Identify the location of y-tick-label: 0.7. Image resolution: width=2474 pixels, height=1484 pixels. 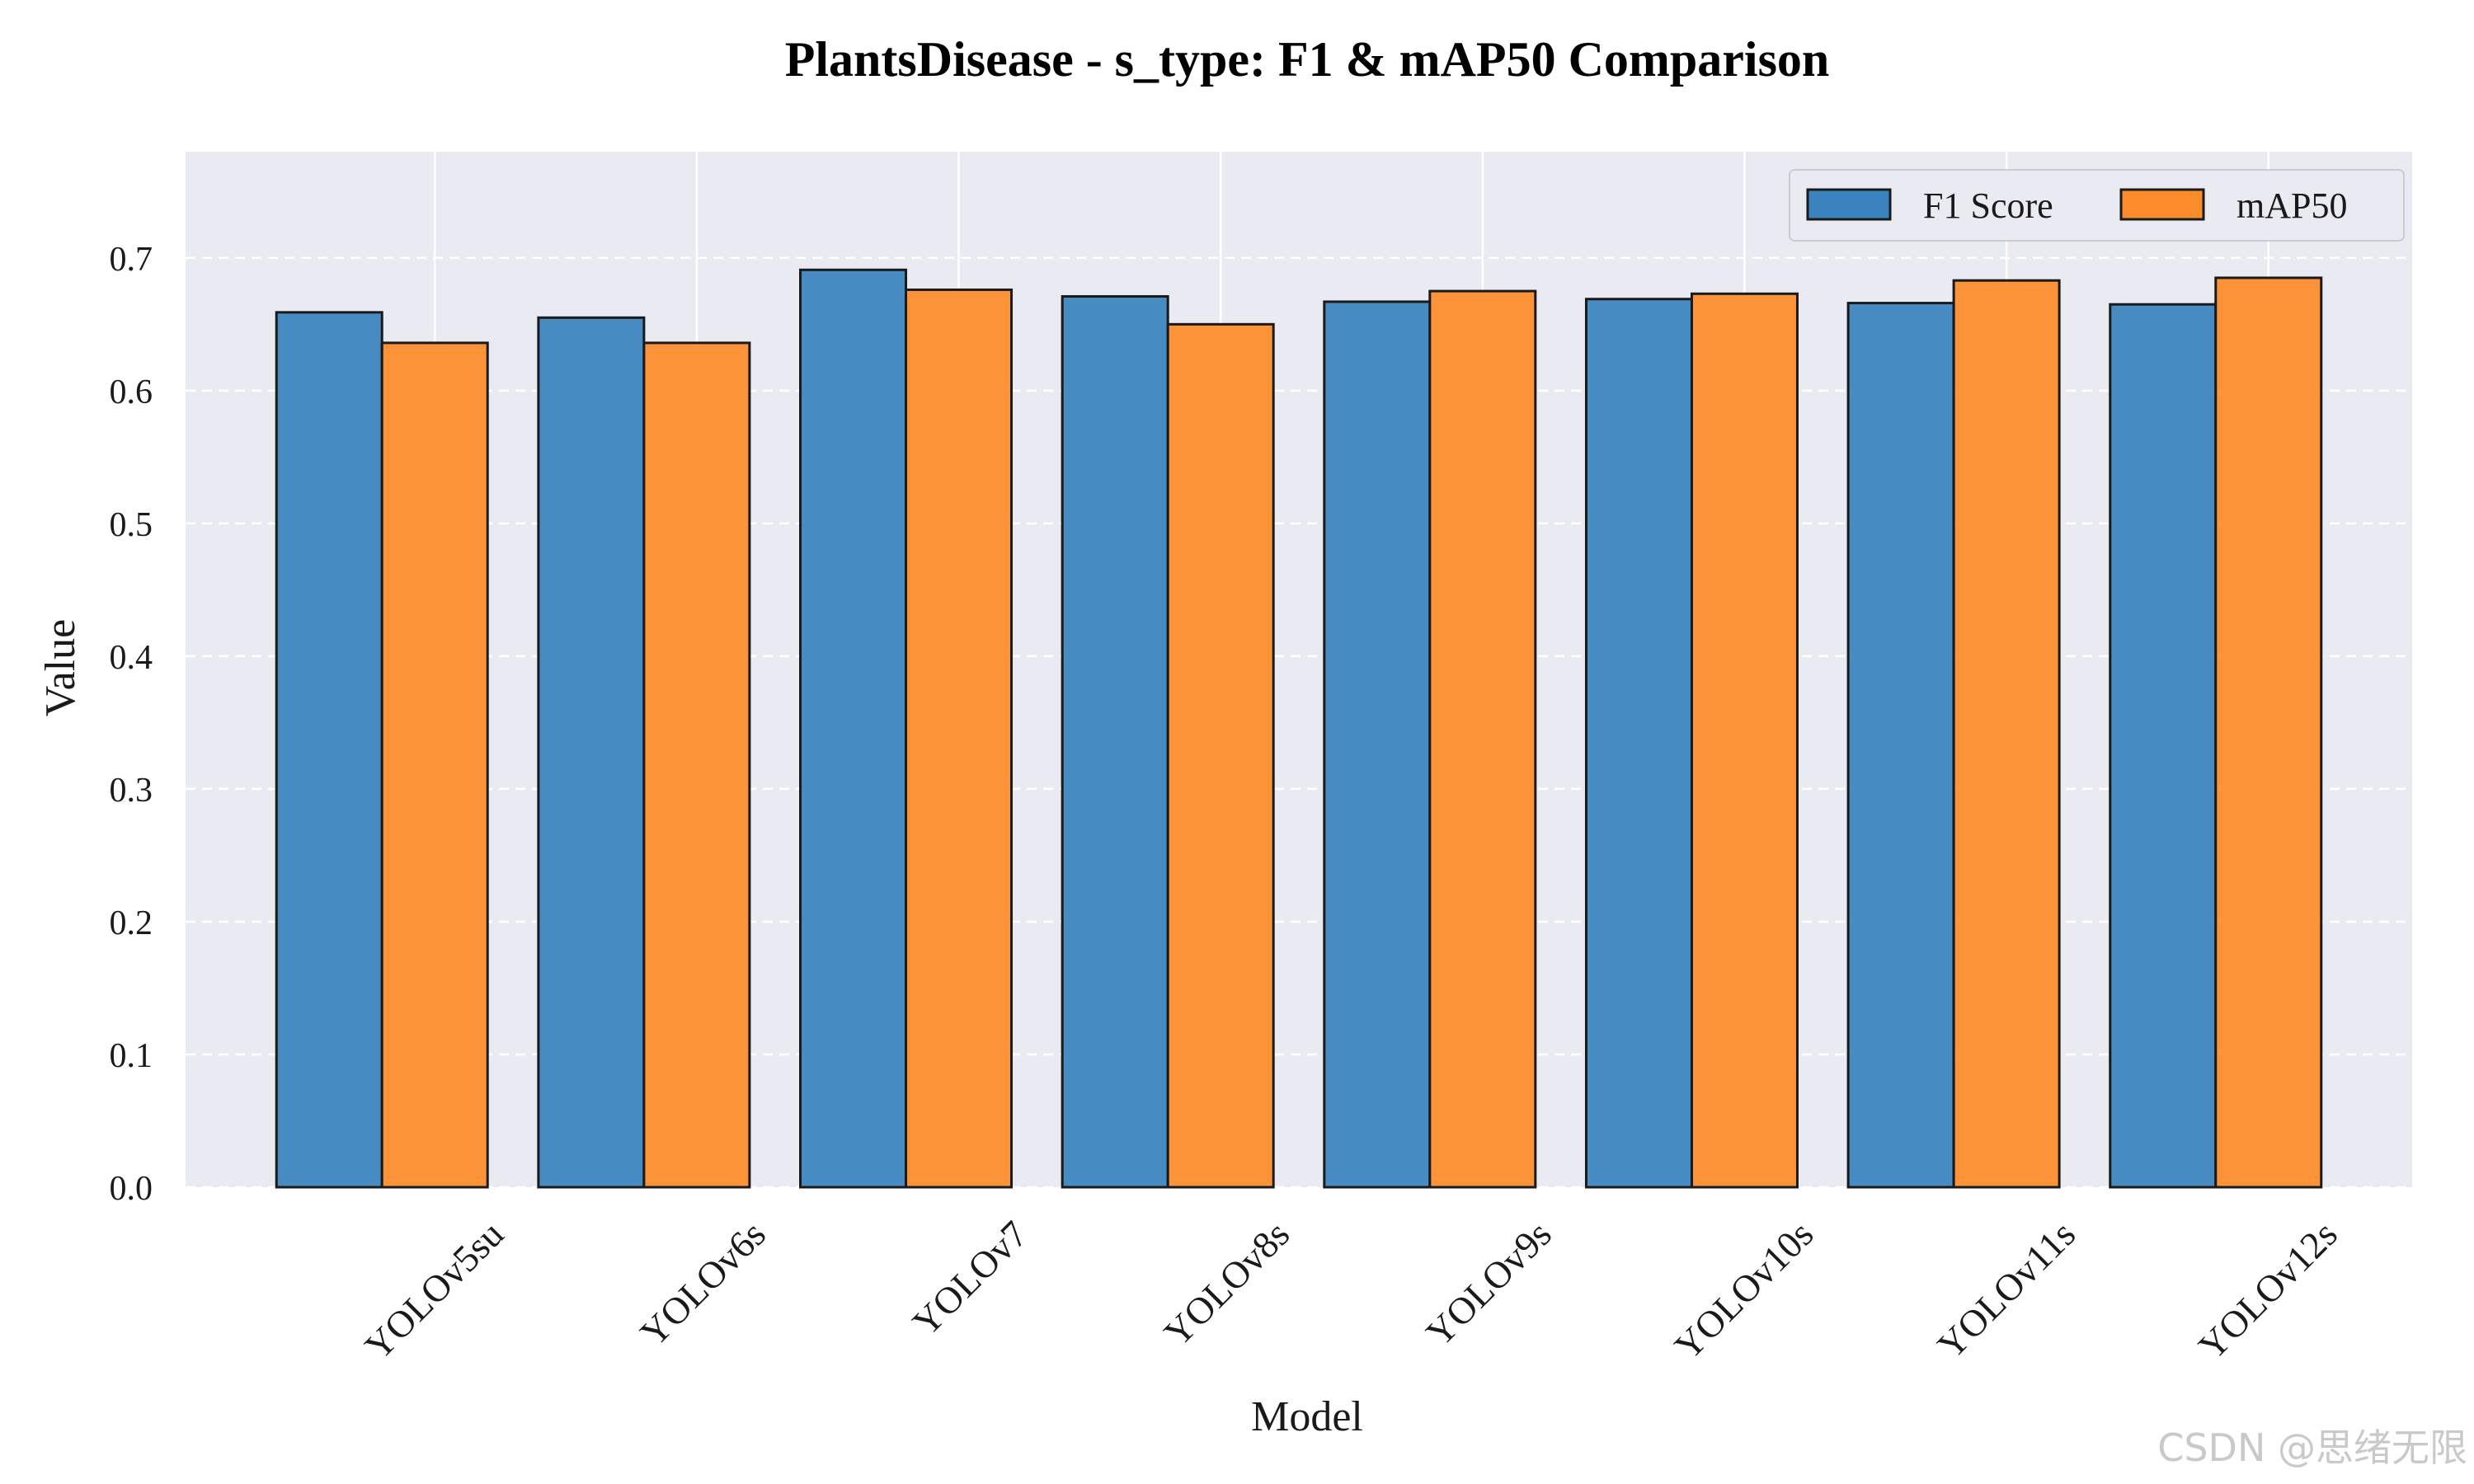
(131, 260).